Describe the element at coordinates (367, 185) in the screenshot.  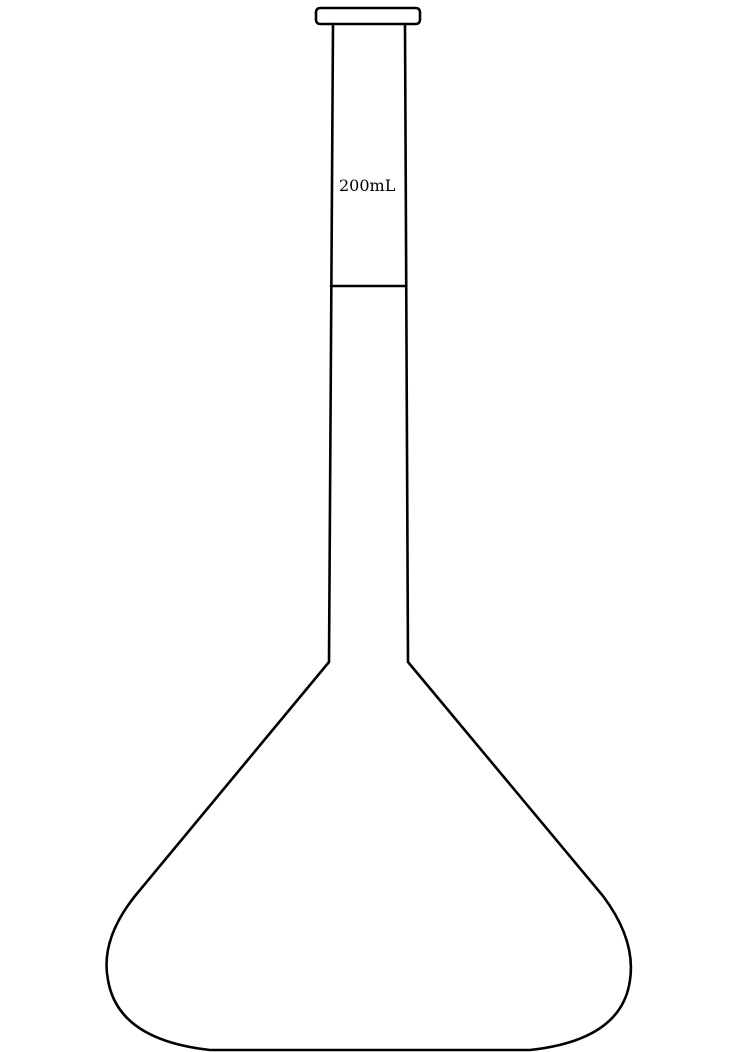
I see `volume-label: 200mL` at that location.